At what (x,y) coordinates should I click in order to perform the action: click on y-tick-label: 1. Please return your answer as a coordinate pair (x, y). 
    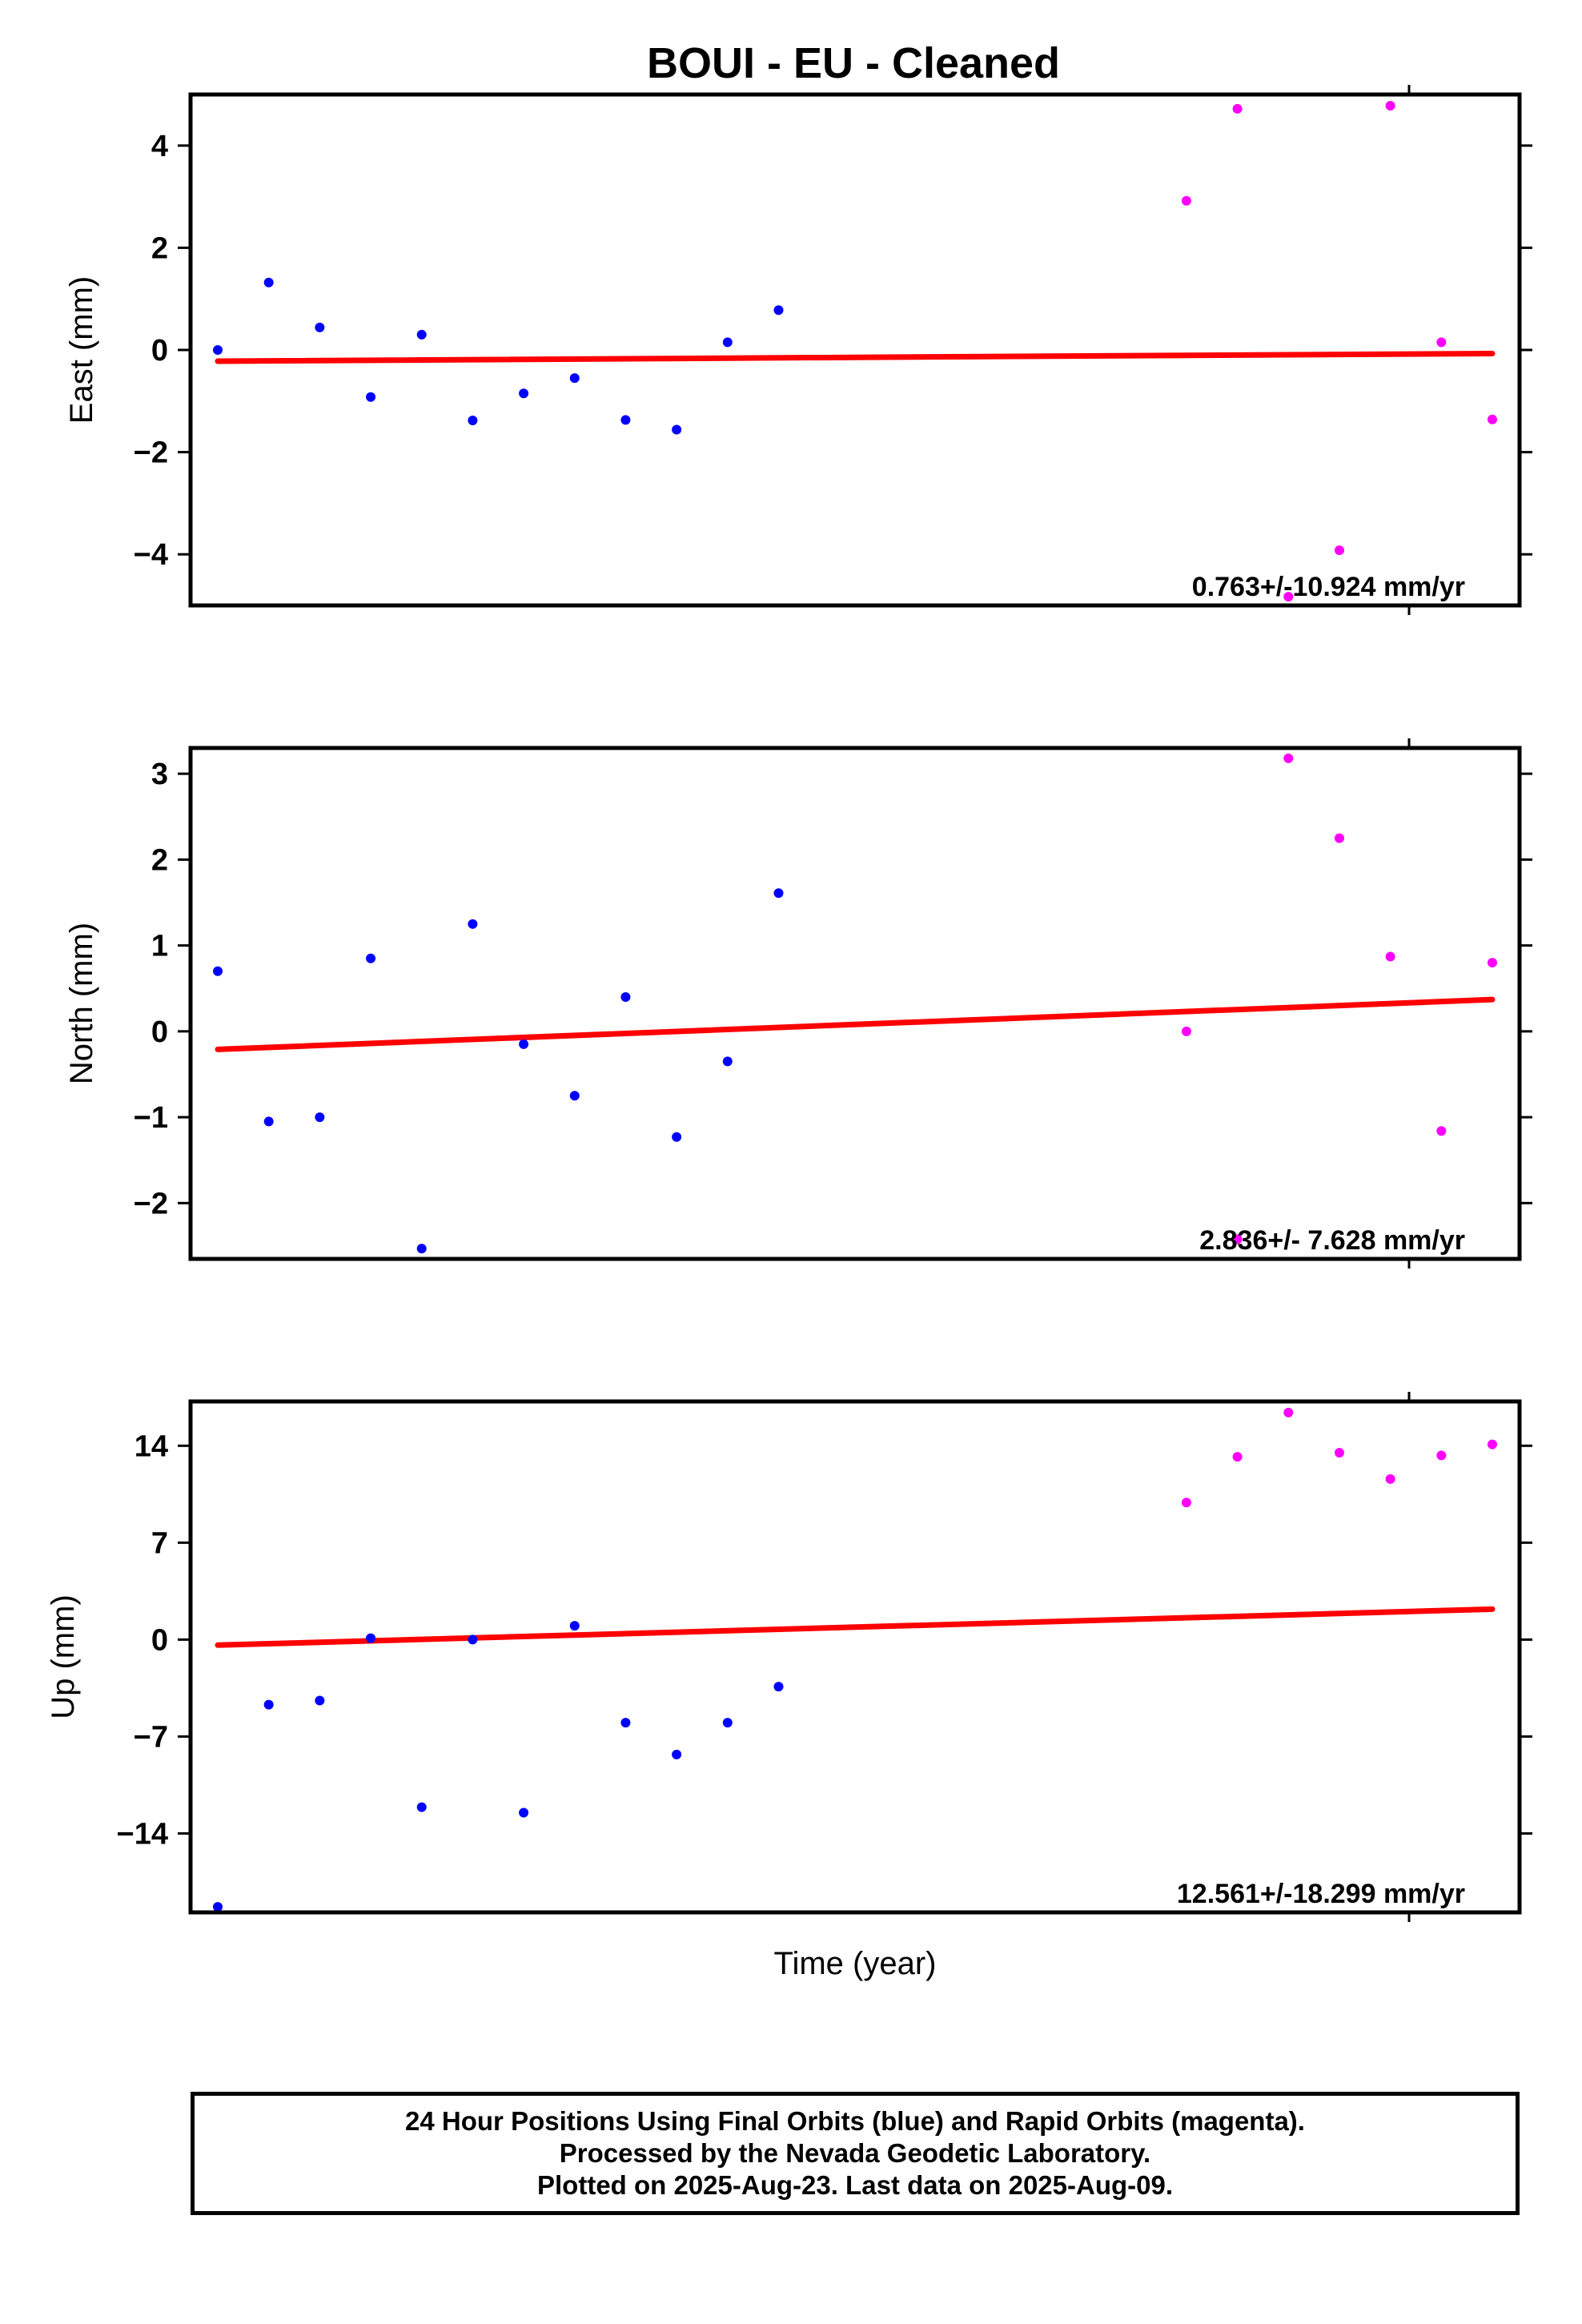
    Looking at the image, I should click on (159, 947).